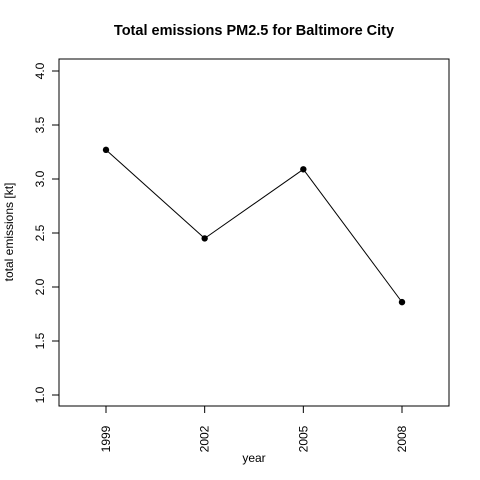  What do you see at coordinates (40, 394) in the screenshot?
I see `y-tick-label: 1.0` at bounding box center [40, 394].